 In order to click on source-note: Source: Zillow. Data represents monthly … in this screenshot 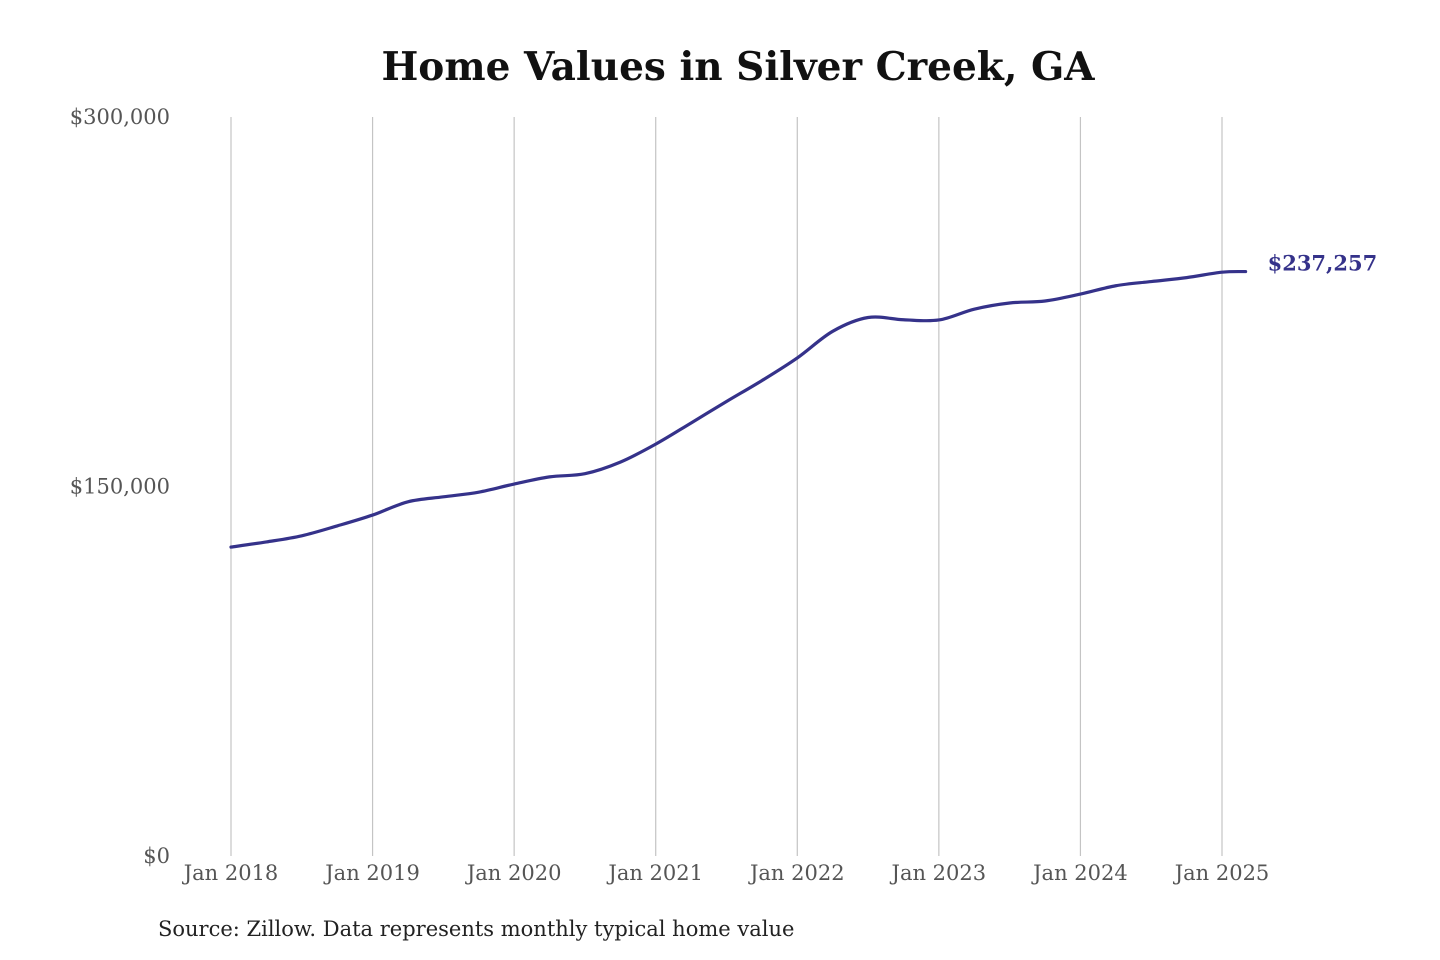, I will do `click(476, 929)`.